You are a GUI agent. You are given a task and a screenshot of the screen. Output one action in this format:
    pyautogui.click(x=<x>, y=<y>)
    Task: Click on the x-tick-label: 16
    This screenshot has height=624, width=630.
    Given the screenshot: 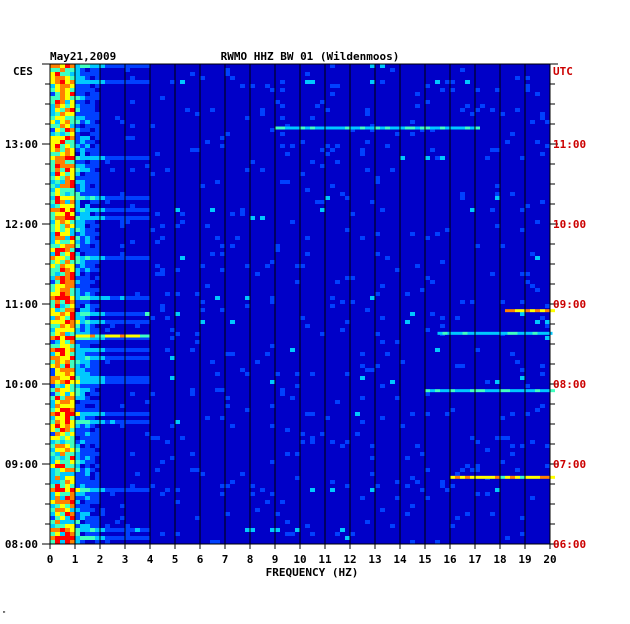 What is the action you would take?
    pyautogui.click(x=450, y=559)
    